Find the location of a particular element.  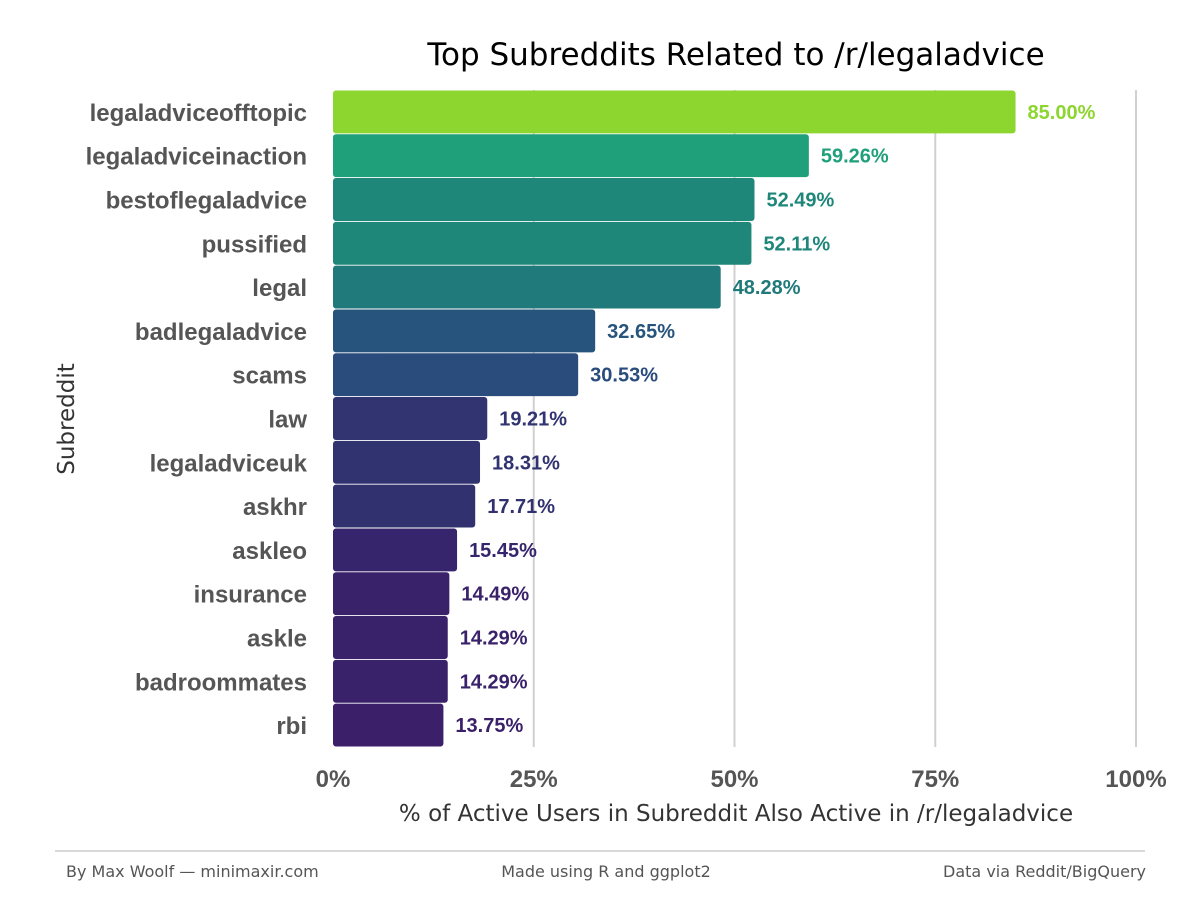

chart-title: Top Subreddits Related to /r/legaladvice is located at coordinates (735, 55).